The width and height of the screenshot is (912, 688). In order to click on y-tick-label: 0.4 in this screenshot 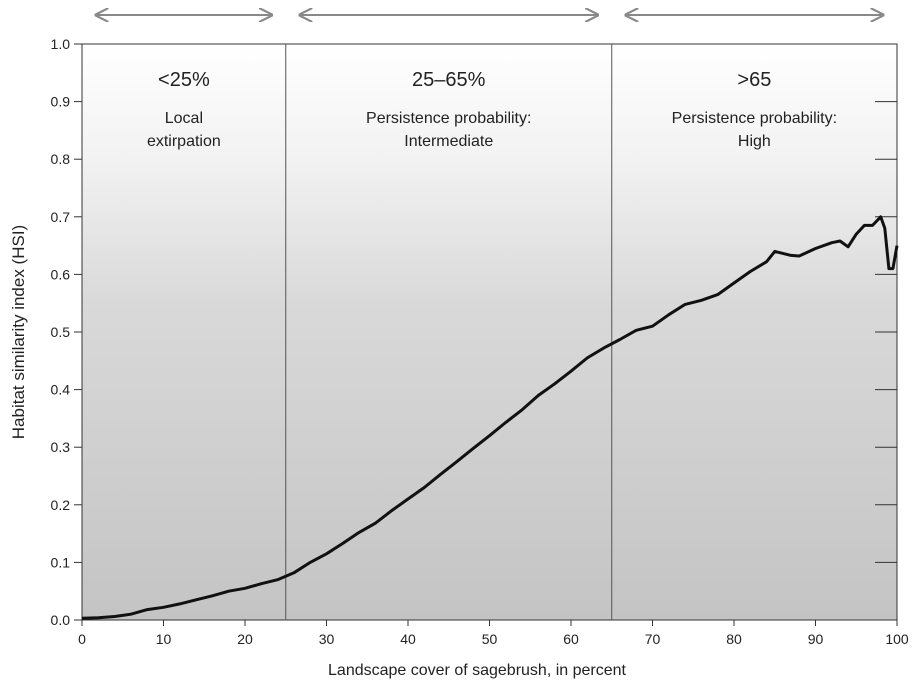, I will do `click(61, 390)`.